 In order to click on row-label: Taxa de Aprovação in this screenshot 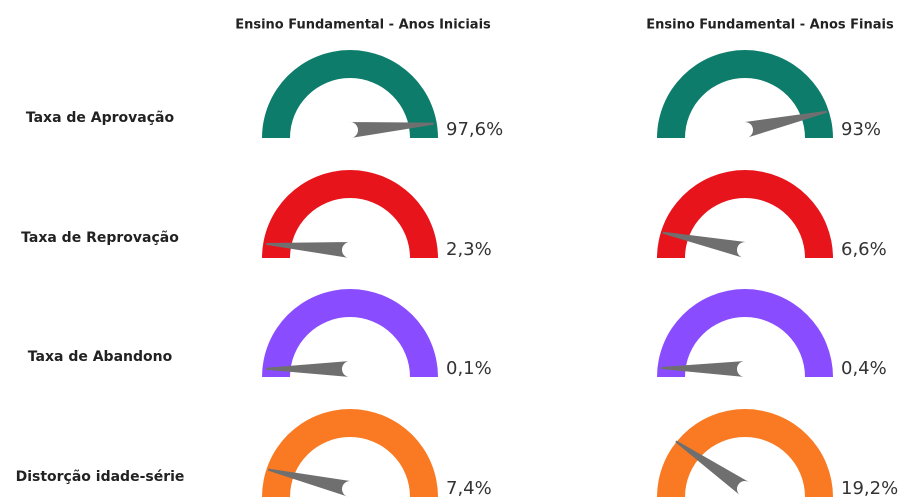, I will do `click(100, 118)`.